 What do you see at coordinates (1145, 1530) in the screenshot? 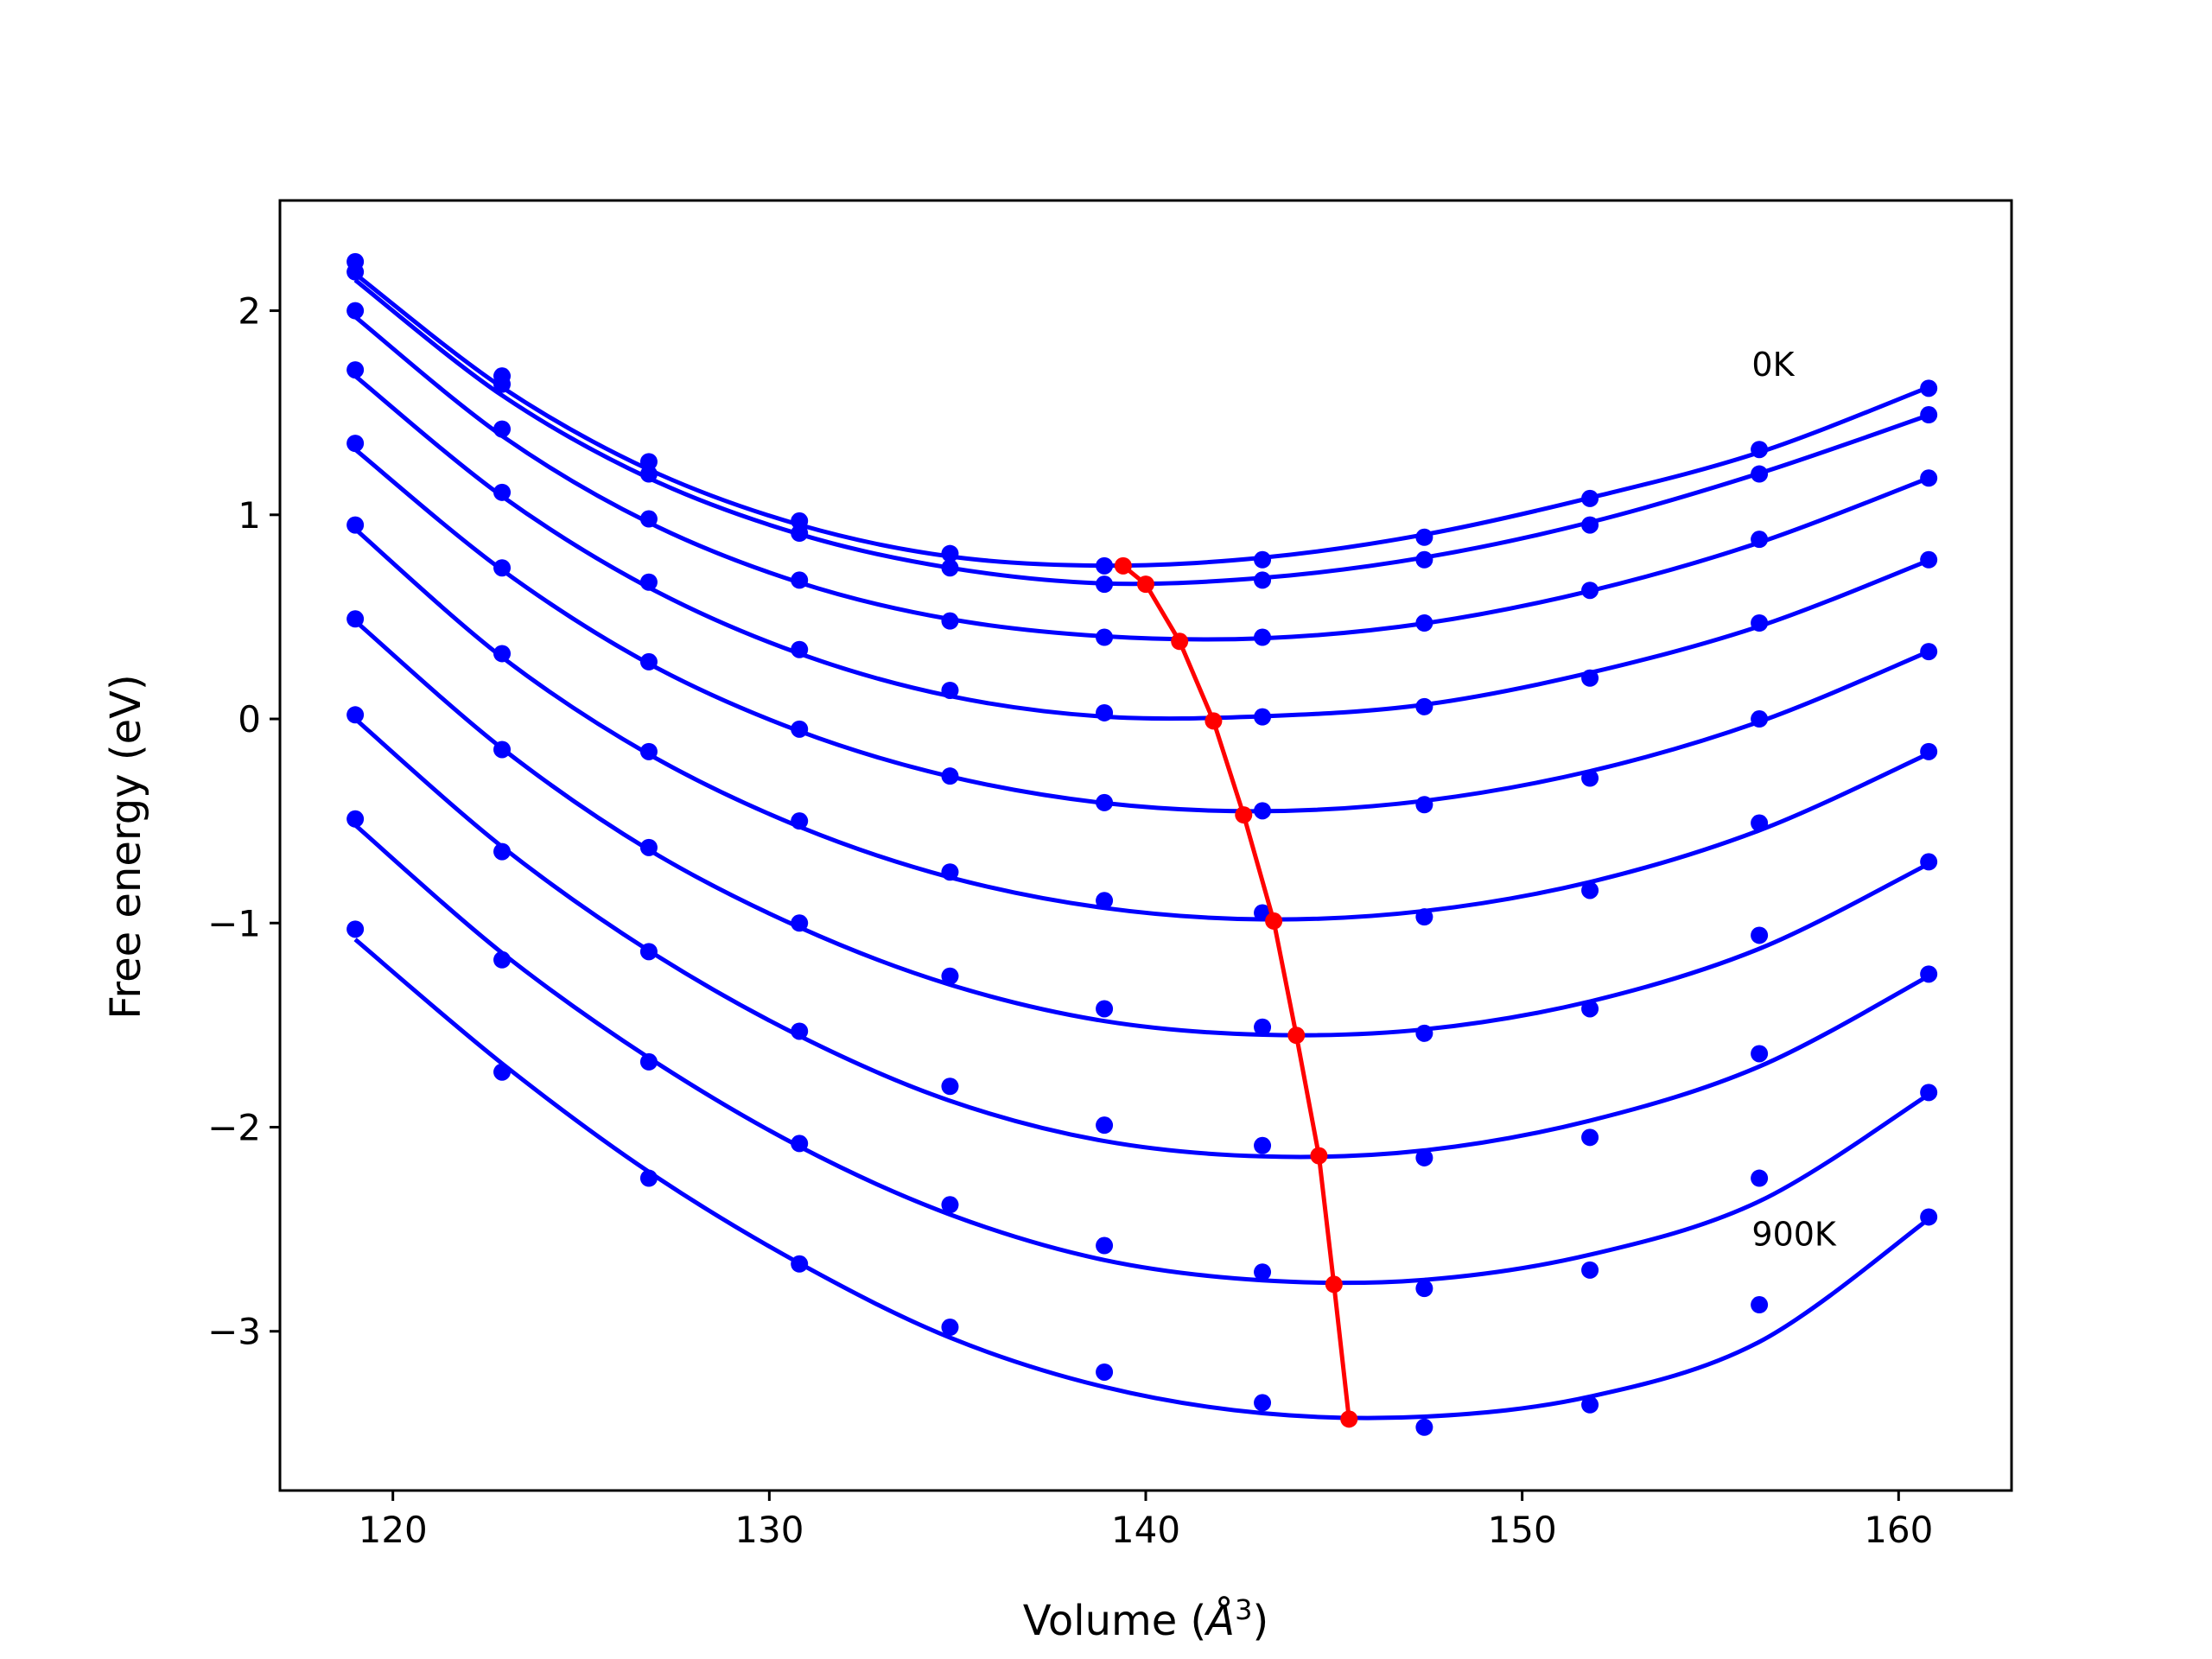
I see `x-tick-label: 140` at bounding box center [1145, 1530].